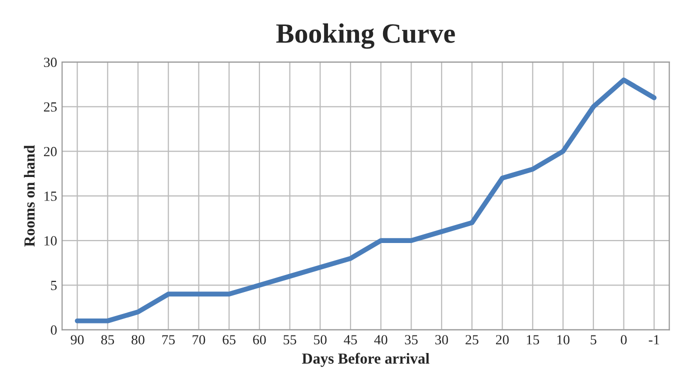 The image size is (690, 388). What do you see at coordinates (229, 339) in the screenshot?
I see `x-tick-label: 65` at bounding box center [229, 339].